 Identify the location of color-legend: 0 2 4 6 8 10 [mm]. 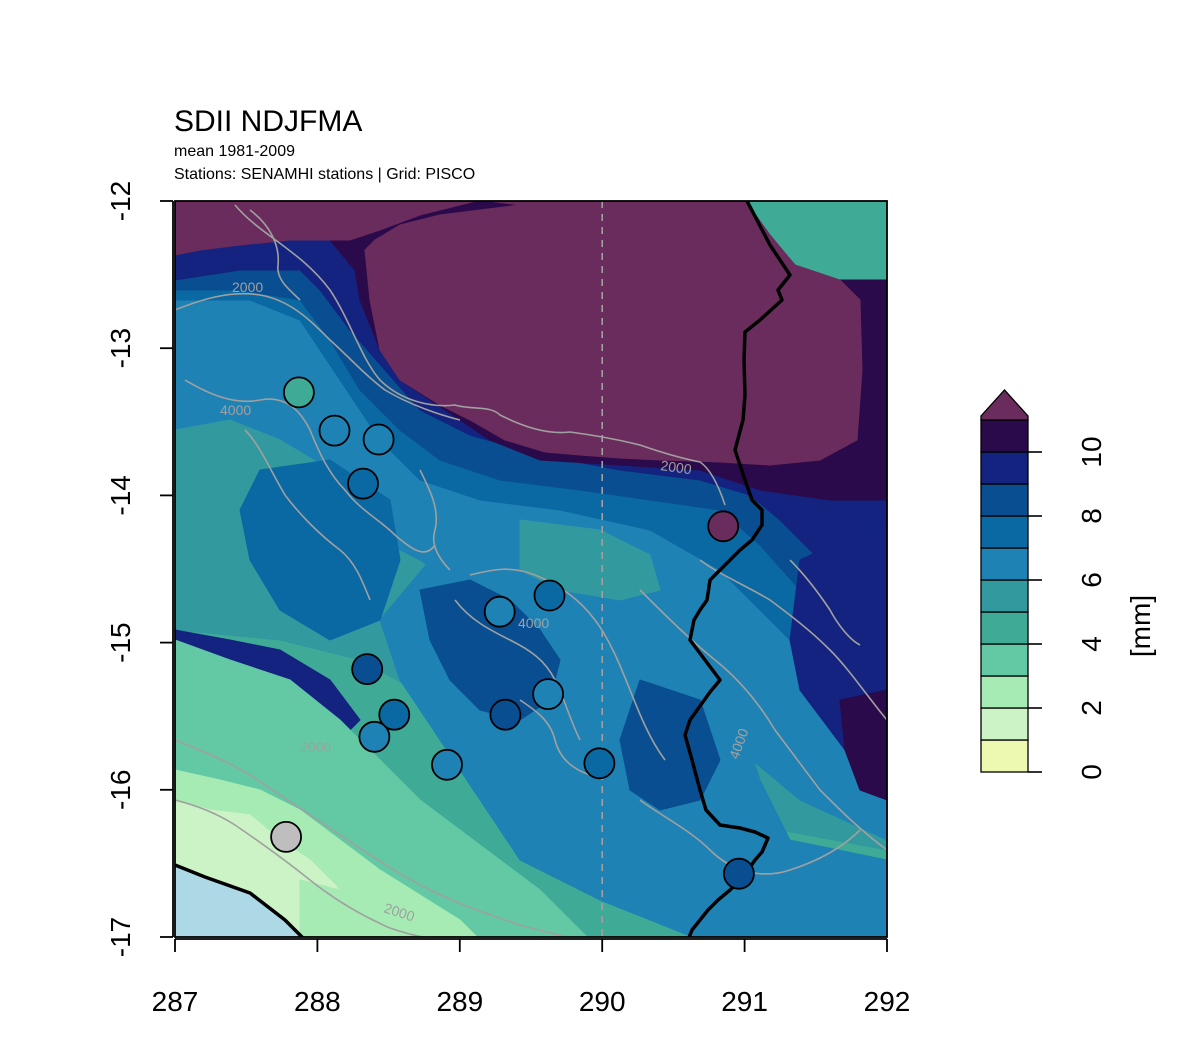
(1068, 584).